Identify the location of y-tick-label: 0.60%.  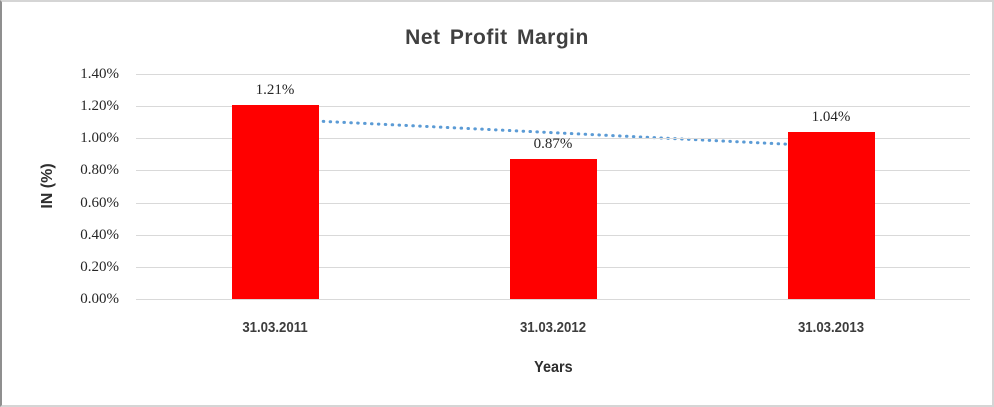
(99, 202).